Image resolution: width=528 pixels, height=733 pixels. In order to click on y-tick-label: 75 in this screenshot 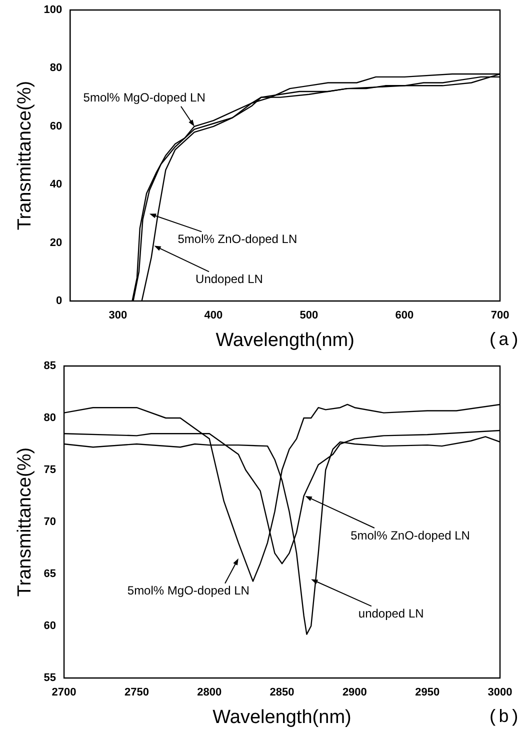, I will do `click(50, 470)`.